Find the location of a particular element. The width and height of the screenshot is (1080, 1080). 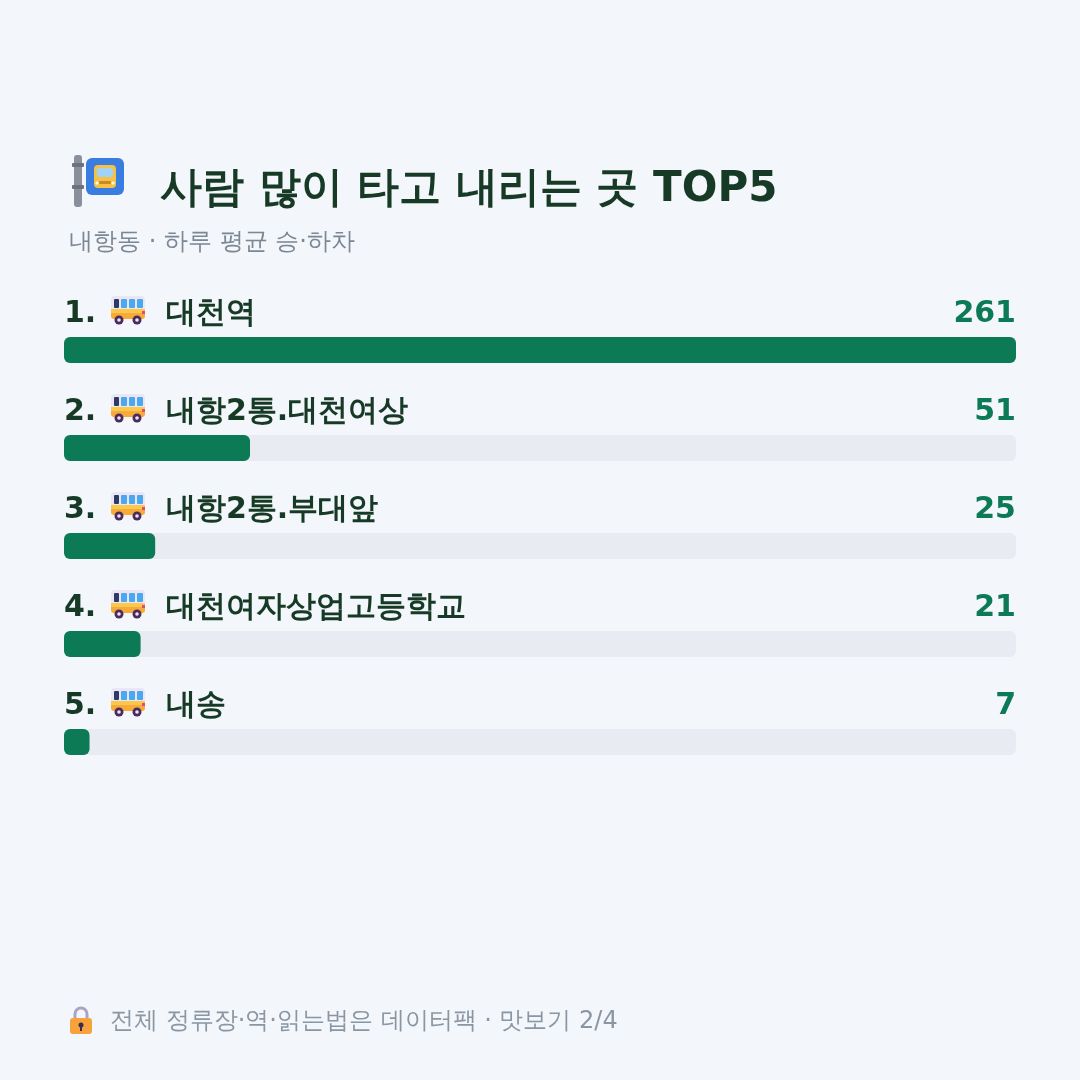

category-label: 1. 대천역 is located at coordinates (160, 311).